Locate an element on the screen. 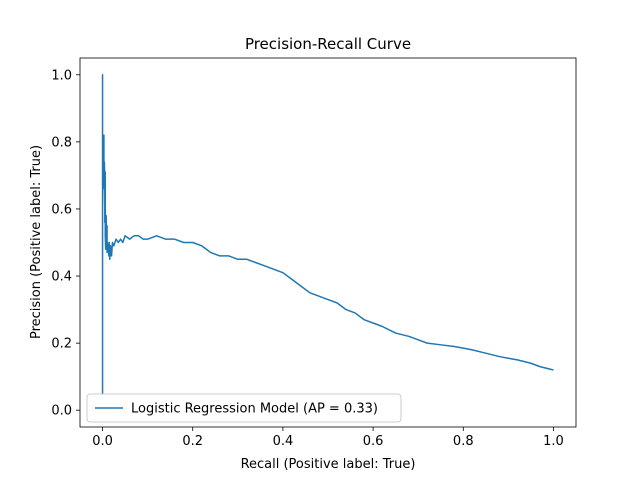  x-tick-label: 1.0 is located at coordinates (553, 441).